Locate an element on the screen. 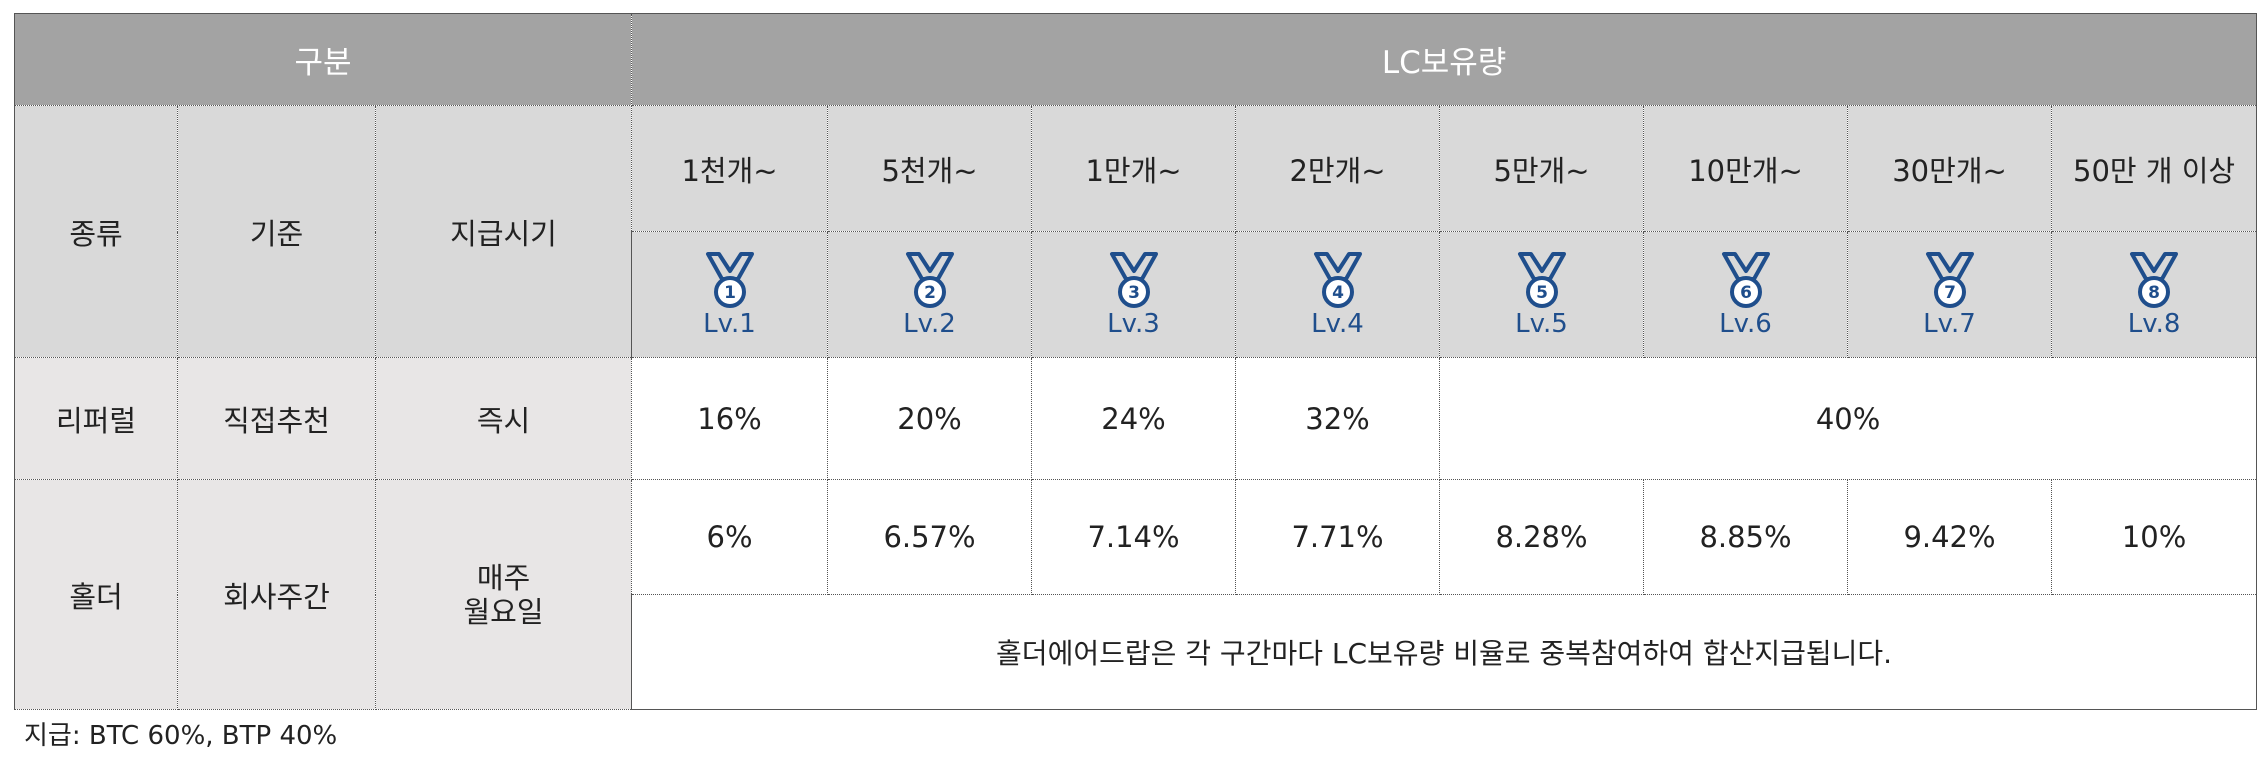 This screenshot has width=2268, height=757. medal-number: 4 is located at coordinates (1338, 293).